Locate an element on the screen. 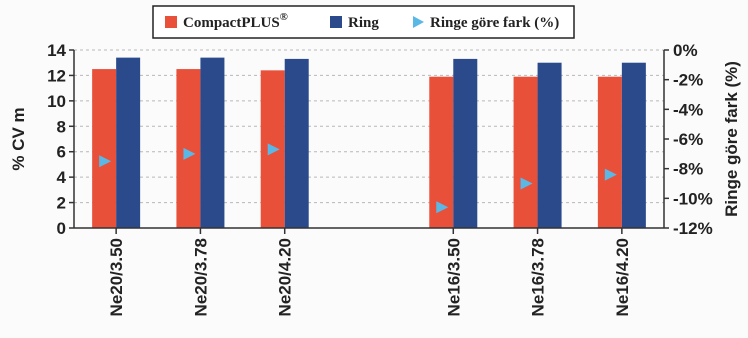  left-tick-label: 10 is located at coordinates (56, 101).